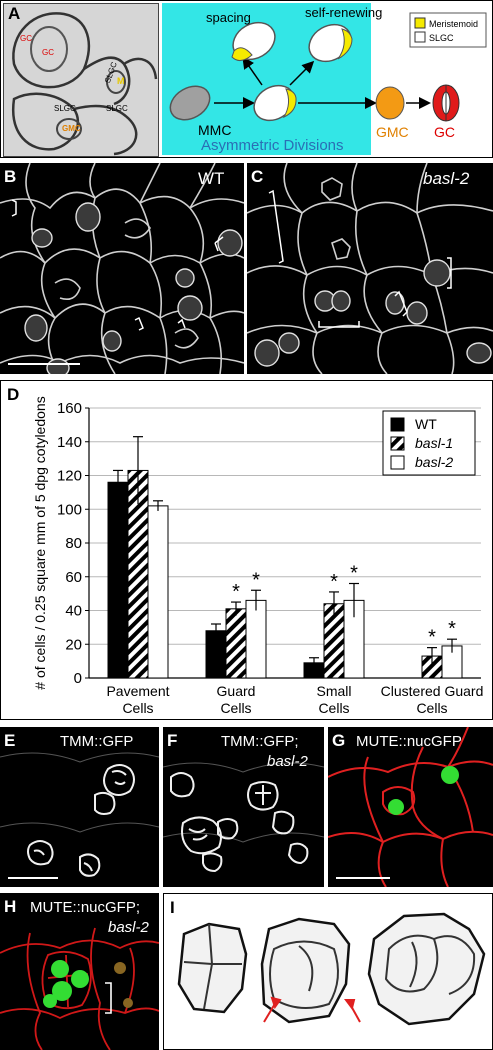  I want to click on panel-f-micrograph, so click(243, 817).